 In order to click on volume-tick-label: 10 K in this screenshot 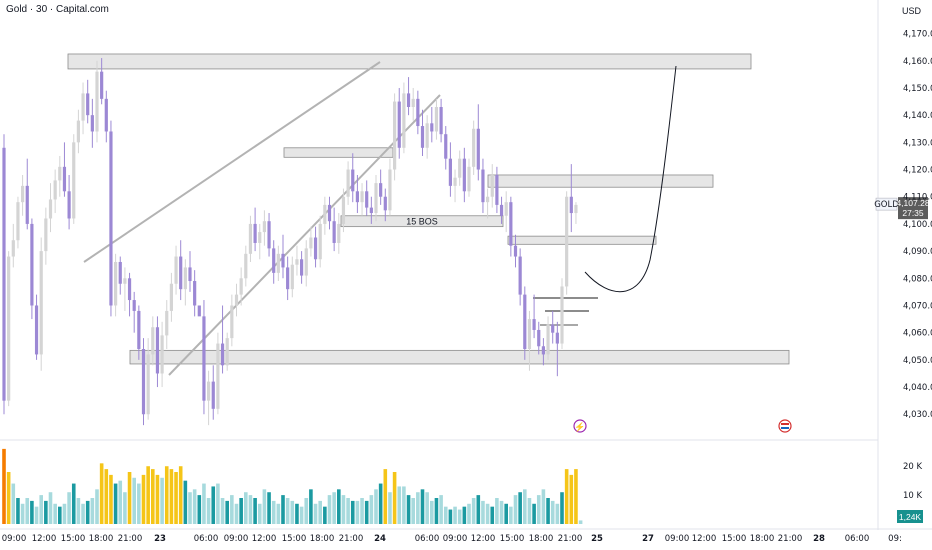, I will do `click(913, 496)`.